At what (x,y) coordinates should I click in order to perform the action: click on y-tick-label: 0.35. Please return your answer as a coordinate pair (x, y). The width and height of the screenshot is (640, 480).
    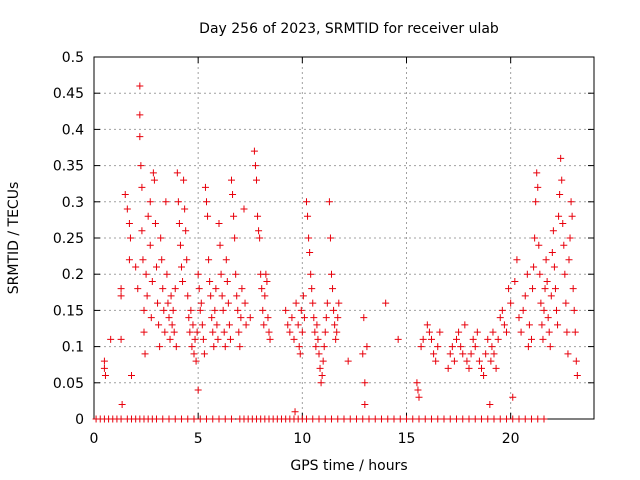
    Looking at the image, I should click on (68, 167).